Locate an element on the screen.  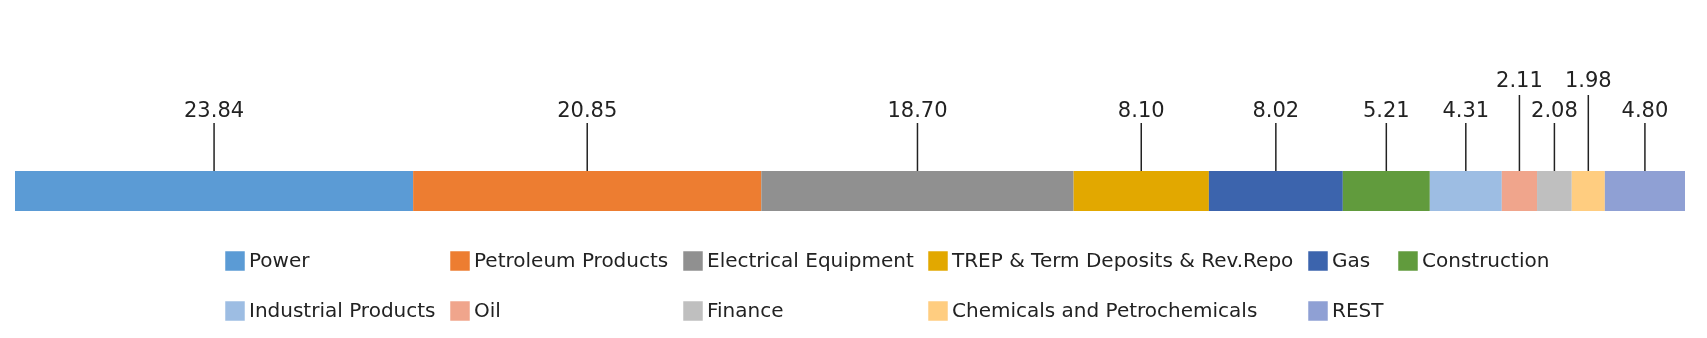
data-label: 1.98 is located at coordinates (1588, 80).